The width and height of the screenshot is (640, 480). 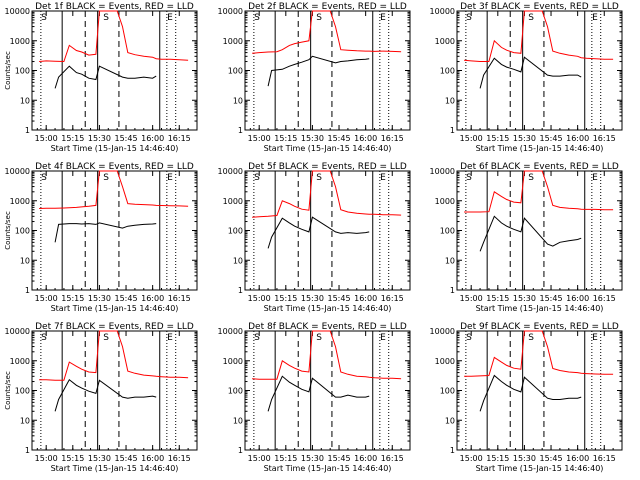 What do you see at coordinates (539, 167) in the screenshot?
I see `chart-title: Det 6f BLACK = Events, RED = LLD` at bounding box center [539, 167].